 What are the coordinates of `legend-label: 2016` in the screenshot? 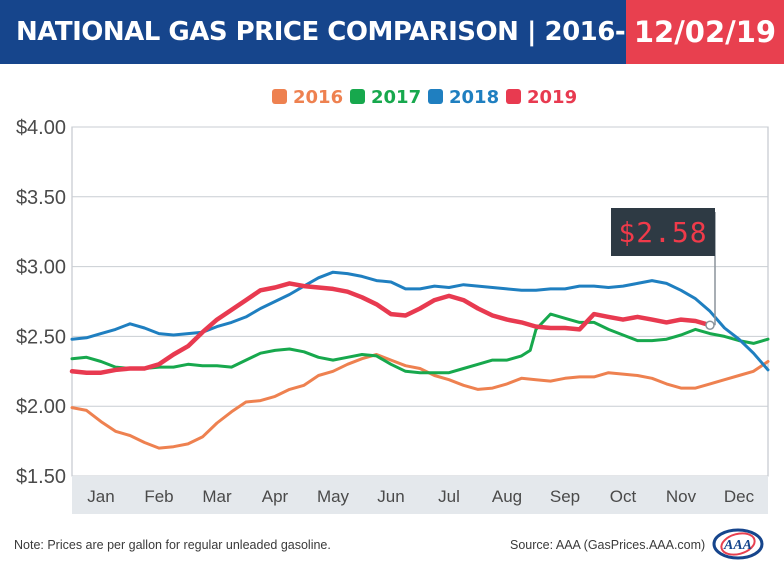 It's located at (318, 97).